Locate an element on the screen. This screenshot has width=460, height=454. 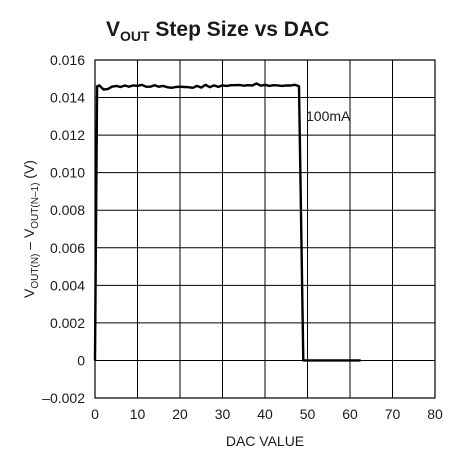
y-tick-label: 0.016 is located at coordinates (67, 60).